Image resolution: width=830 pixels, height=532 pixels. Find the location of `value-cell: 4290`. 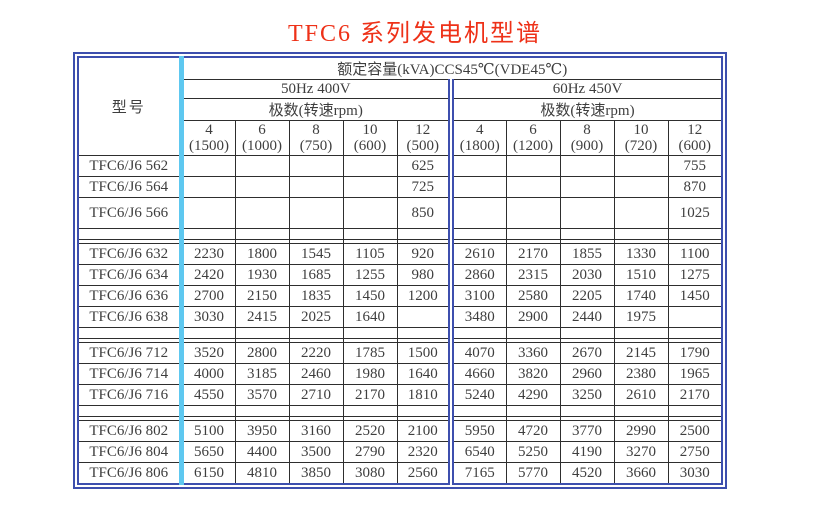

value-cell: 4290 is located at coordinates (533, 395).